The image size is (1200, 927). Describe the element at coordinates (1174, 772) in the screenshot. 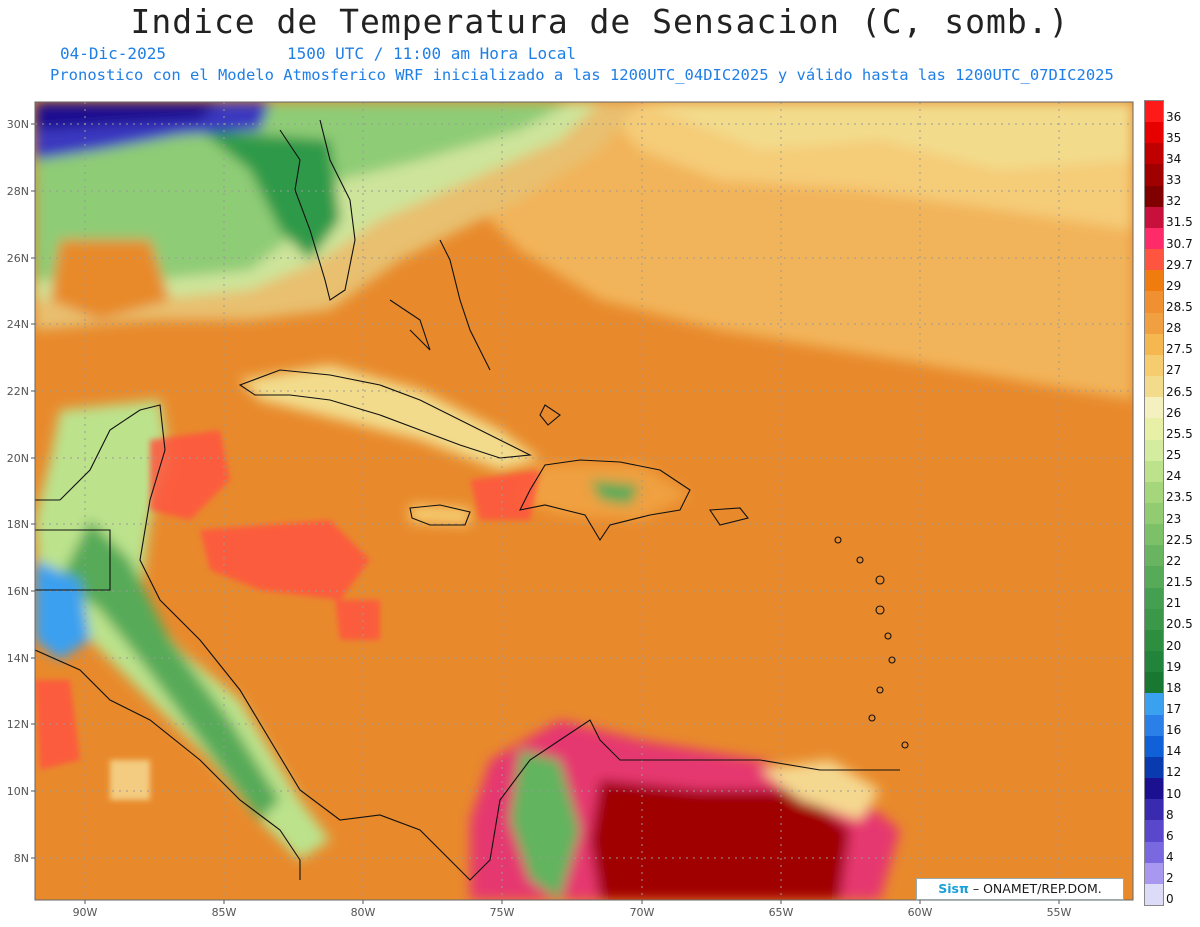

I see `colorbar-label: 12` at that location.